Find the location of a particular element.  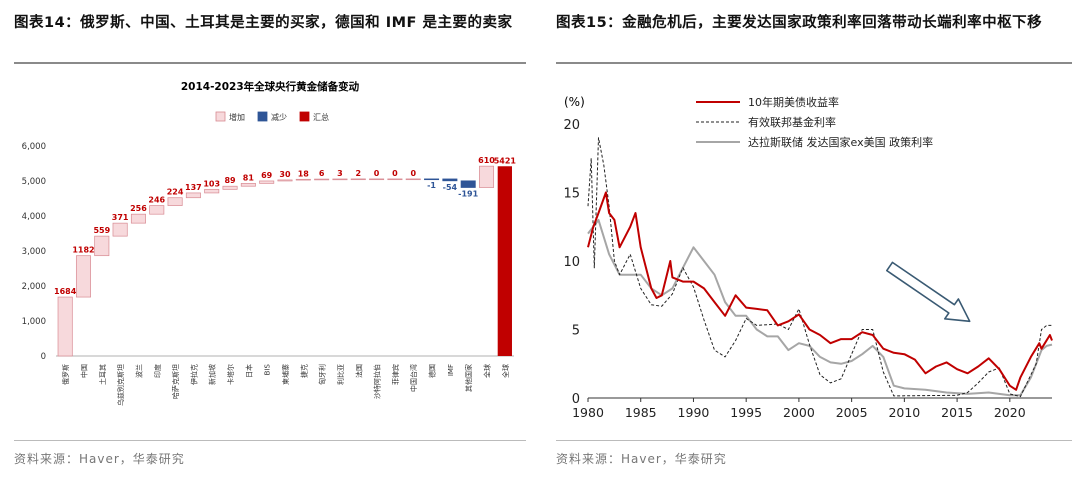

category-label: 利比亚 is located at coordinates (340, 374).